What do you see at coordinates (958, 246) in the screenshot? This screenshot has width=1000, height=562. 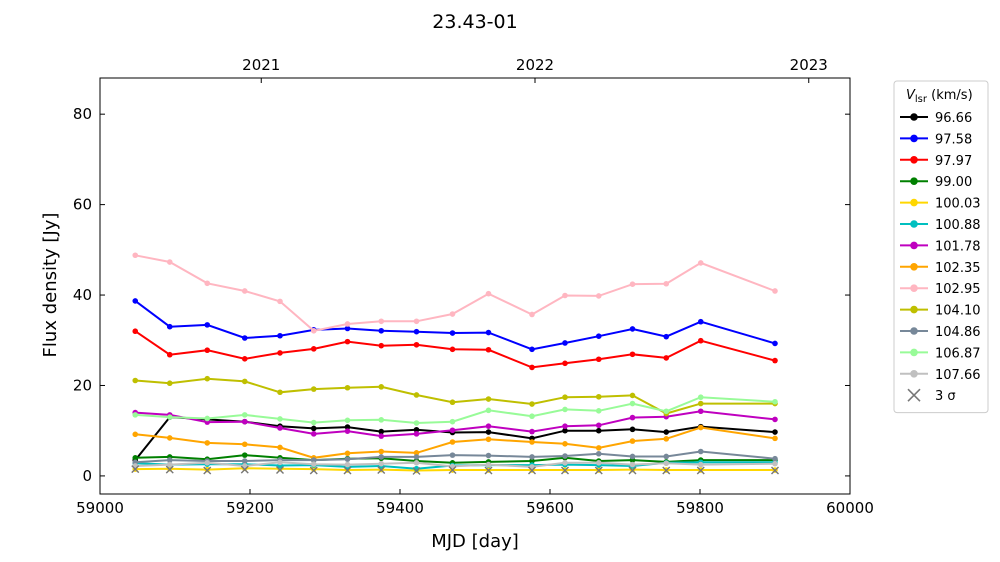 I see `legend-label: 101.78` at bounding box center [958, 246].